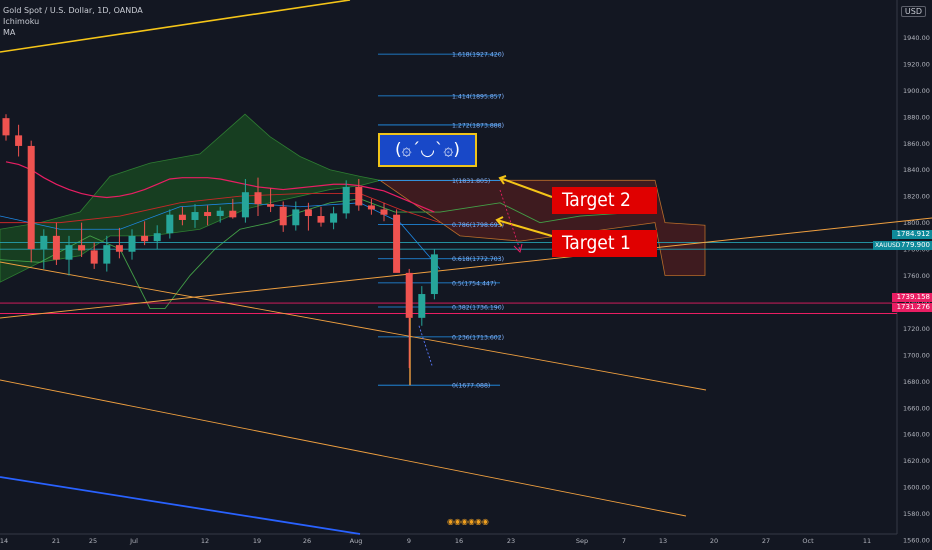 The image size is (932, 550). What do you see at coordinates (916, 408) in the screenshot?
I see `y-tick-label: 1660.00` at bounding box center [916, 408].